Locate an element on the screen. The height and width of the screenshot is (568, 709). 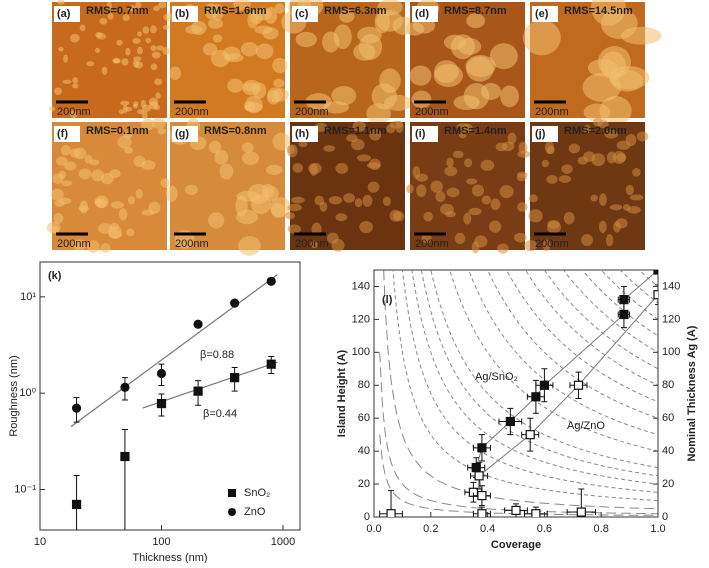
y-tick-label: 100 is located at coordinates (361, 352).